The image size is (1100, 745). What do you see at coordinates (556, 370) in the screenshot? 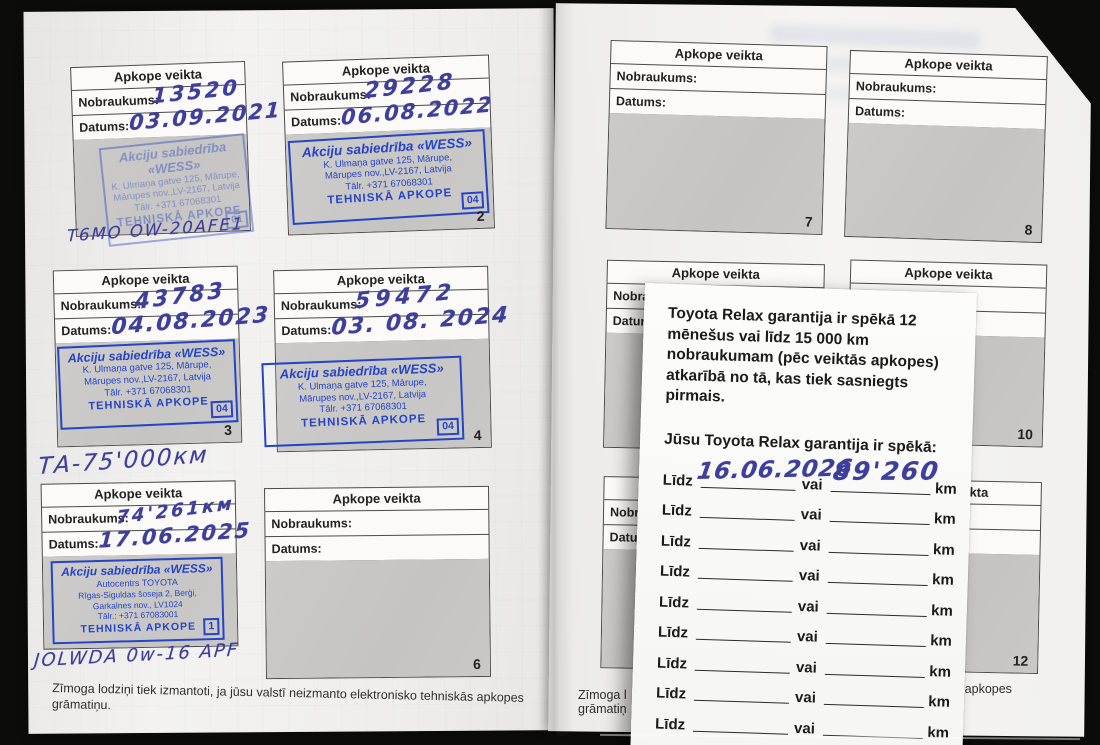
I see `page-crease` at bounding box center [556, 370].